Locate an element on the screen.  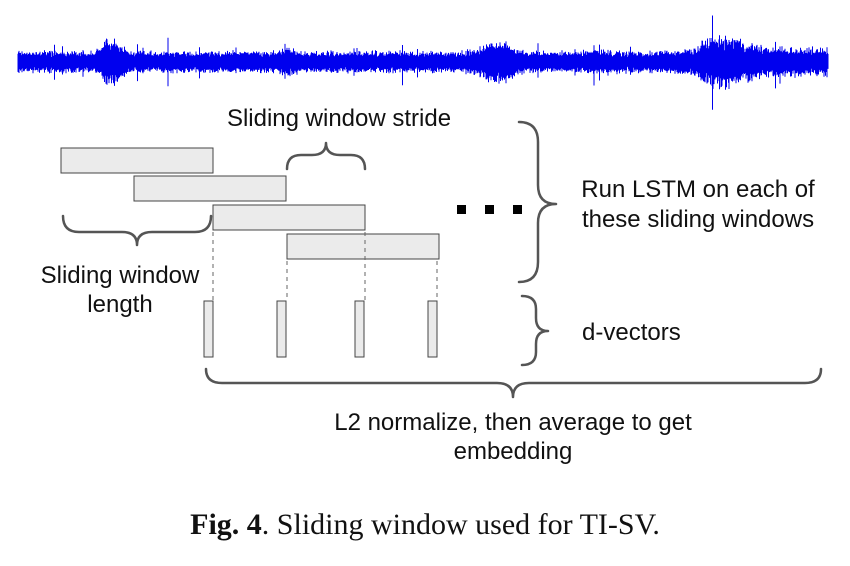
dvectors-brace is located at coordinates (535, 330).